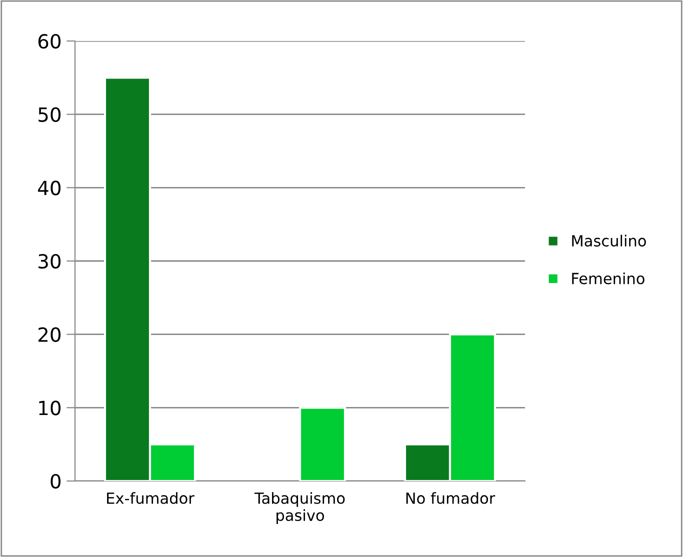 This screenshot has height=557, width=683. Describe the element at coordinates (49, 334) in the screenshot. I see `y-tick-label: 20` at that location.